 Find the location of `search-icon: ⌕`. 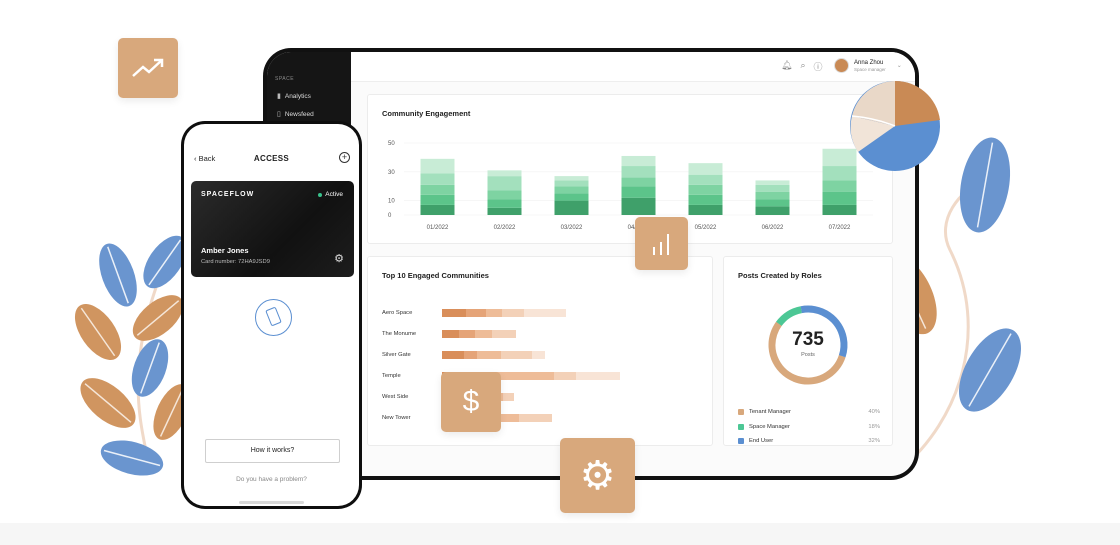

search-icon: ⌕ is located at coordinates (803, 65).